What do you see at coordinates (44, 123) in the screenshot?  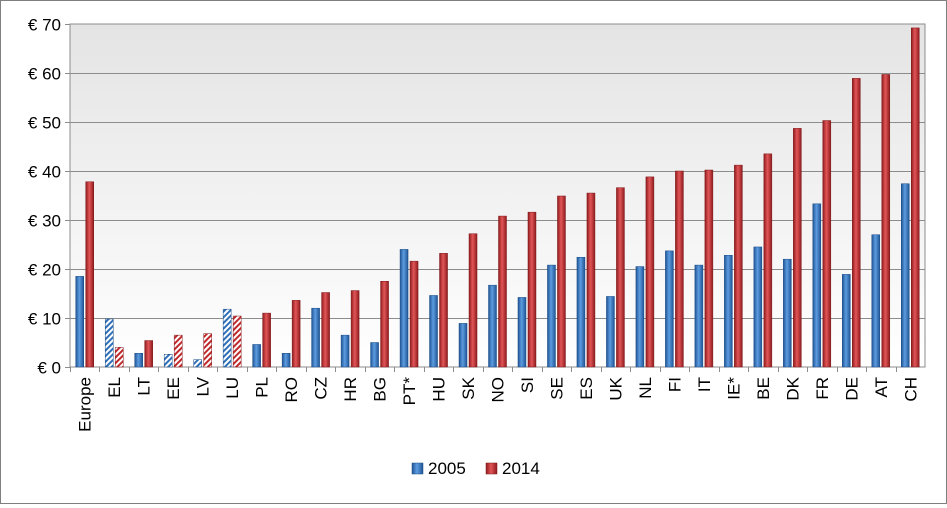 I see `y-tick-label: € 50` at bounding box center [44, 123].